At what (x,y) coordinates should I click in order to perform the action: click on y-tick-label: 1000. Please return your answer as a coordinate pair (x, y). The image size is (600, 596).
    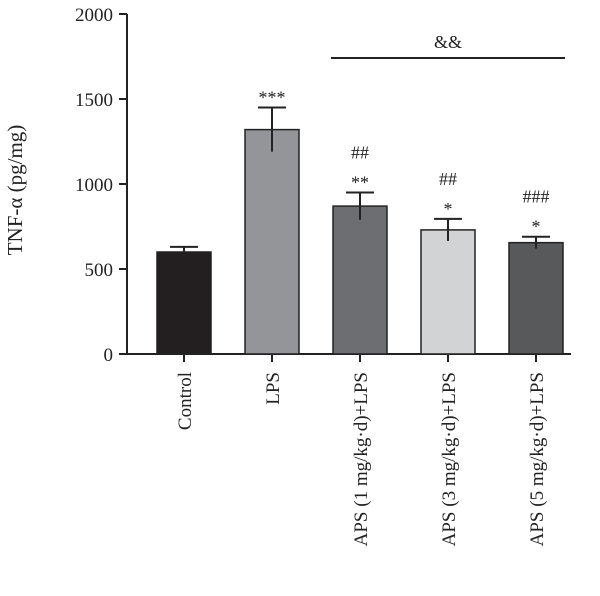
    Looking at the image, I should click on (94, 185).